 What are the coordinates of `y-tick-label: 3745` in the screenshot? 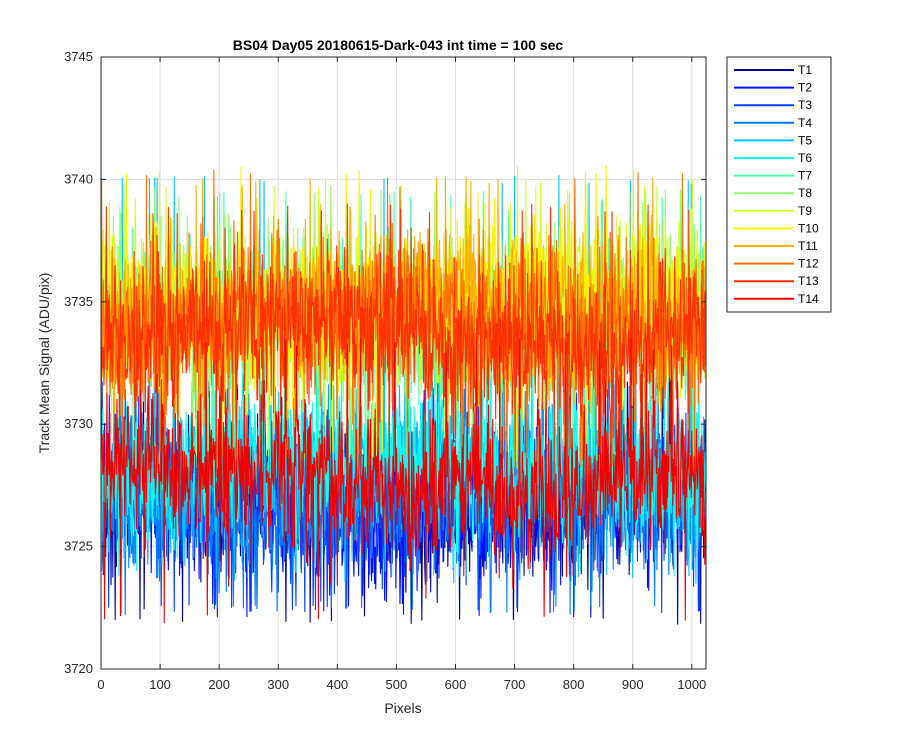 It's located at (78, 56).